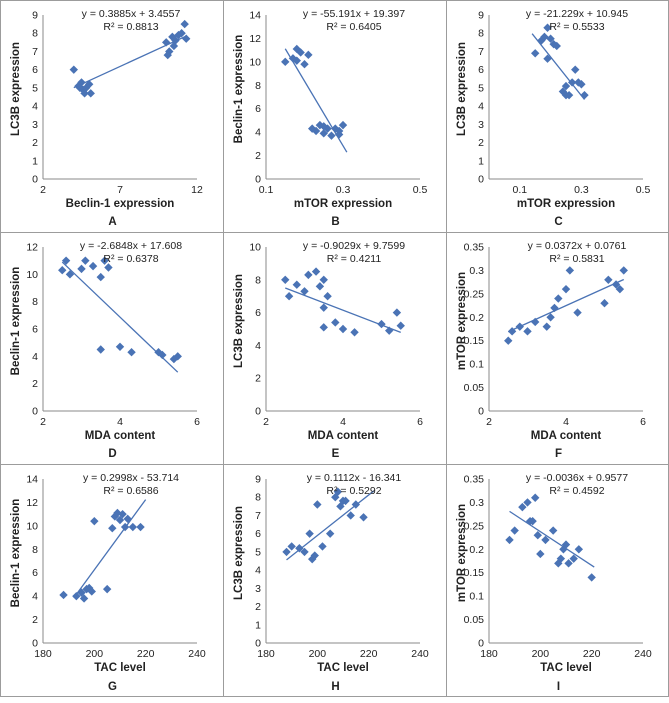 Image resolution: width=669 pixels, height=703 pixels. Describe the element at coordinates (420, 190) in the screenshot. I see `x-tick-label: 0.5` at that location.